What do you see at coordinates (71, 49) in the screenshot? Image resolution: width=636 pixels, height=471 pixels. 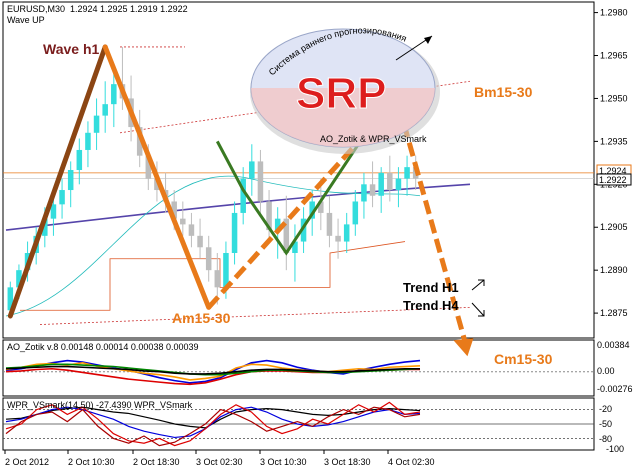 I see `wave-h1-label: Wave h1` at bounding box center [71, 49].